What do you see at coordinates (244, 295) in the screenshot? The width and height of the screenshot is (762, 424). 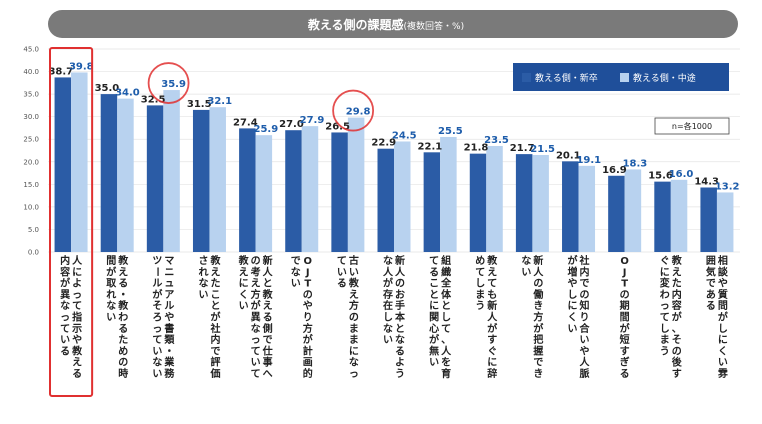 I see `category-char: く` at bounding box center [244, 295].